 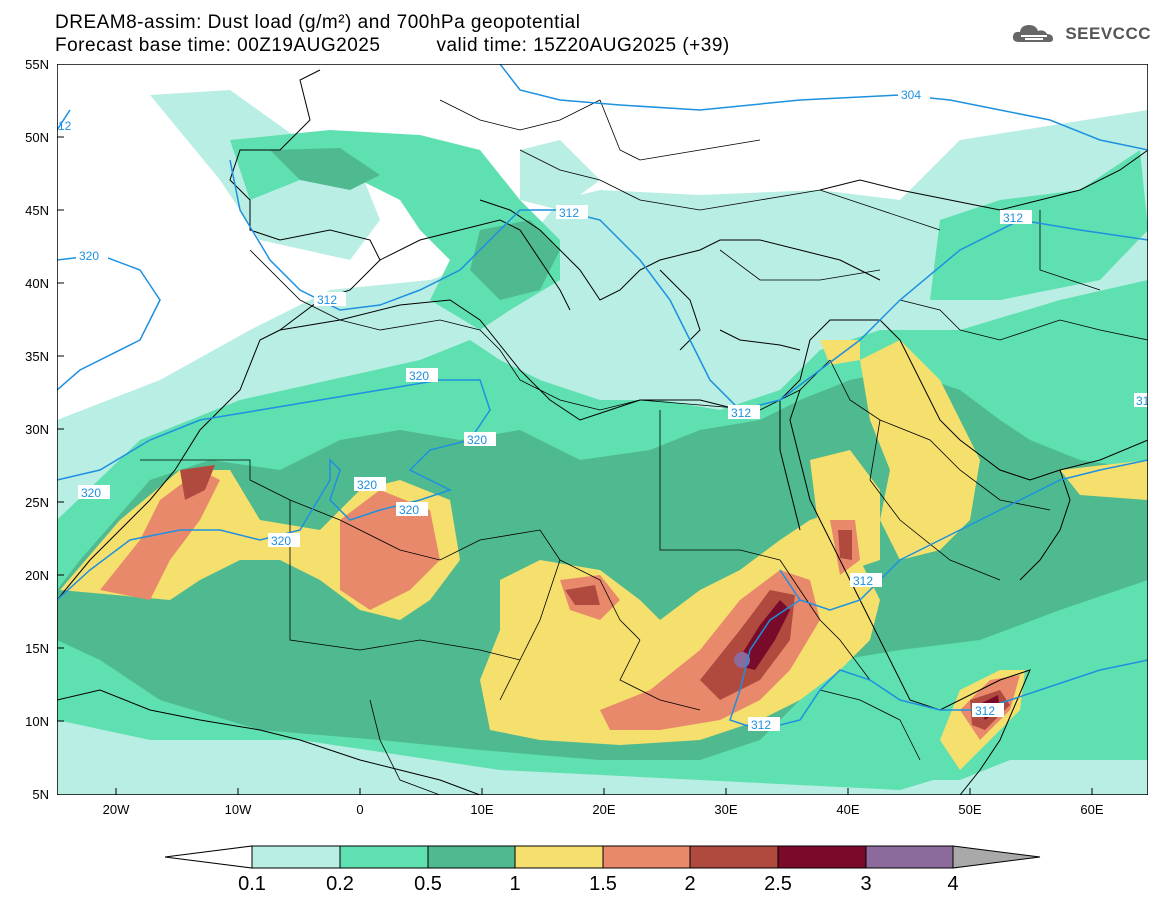 I want to click on colorbar-high-arrow, so click(x=996, y=857).